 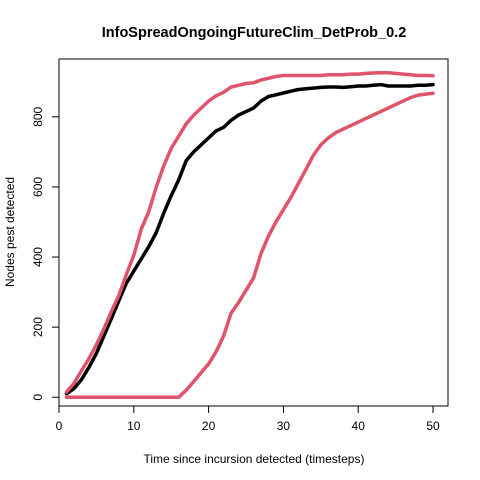 I want to click on x-tick-label: 10, so click(x=134, y=426).